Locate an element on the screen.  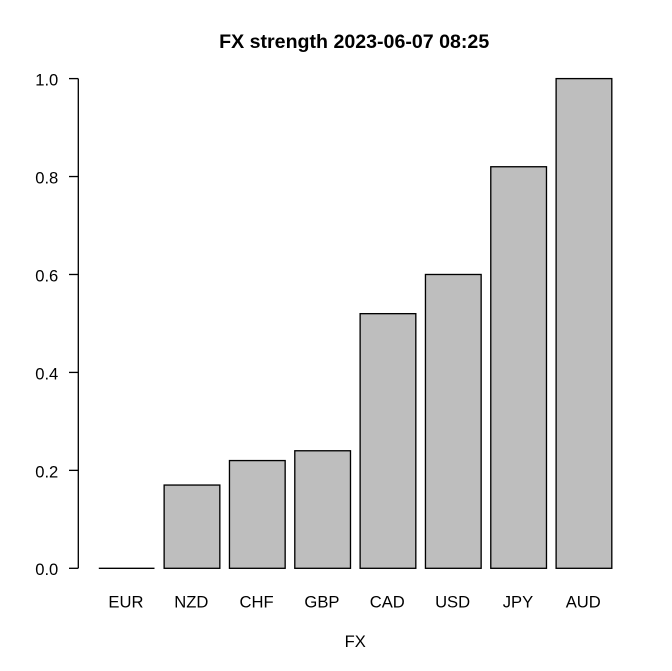
svg-text: CHF is located at coordinates (257, 601).